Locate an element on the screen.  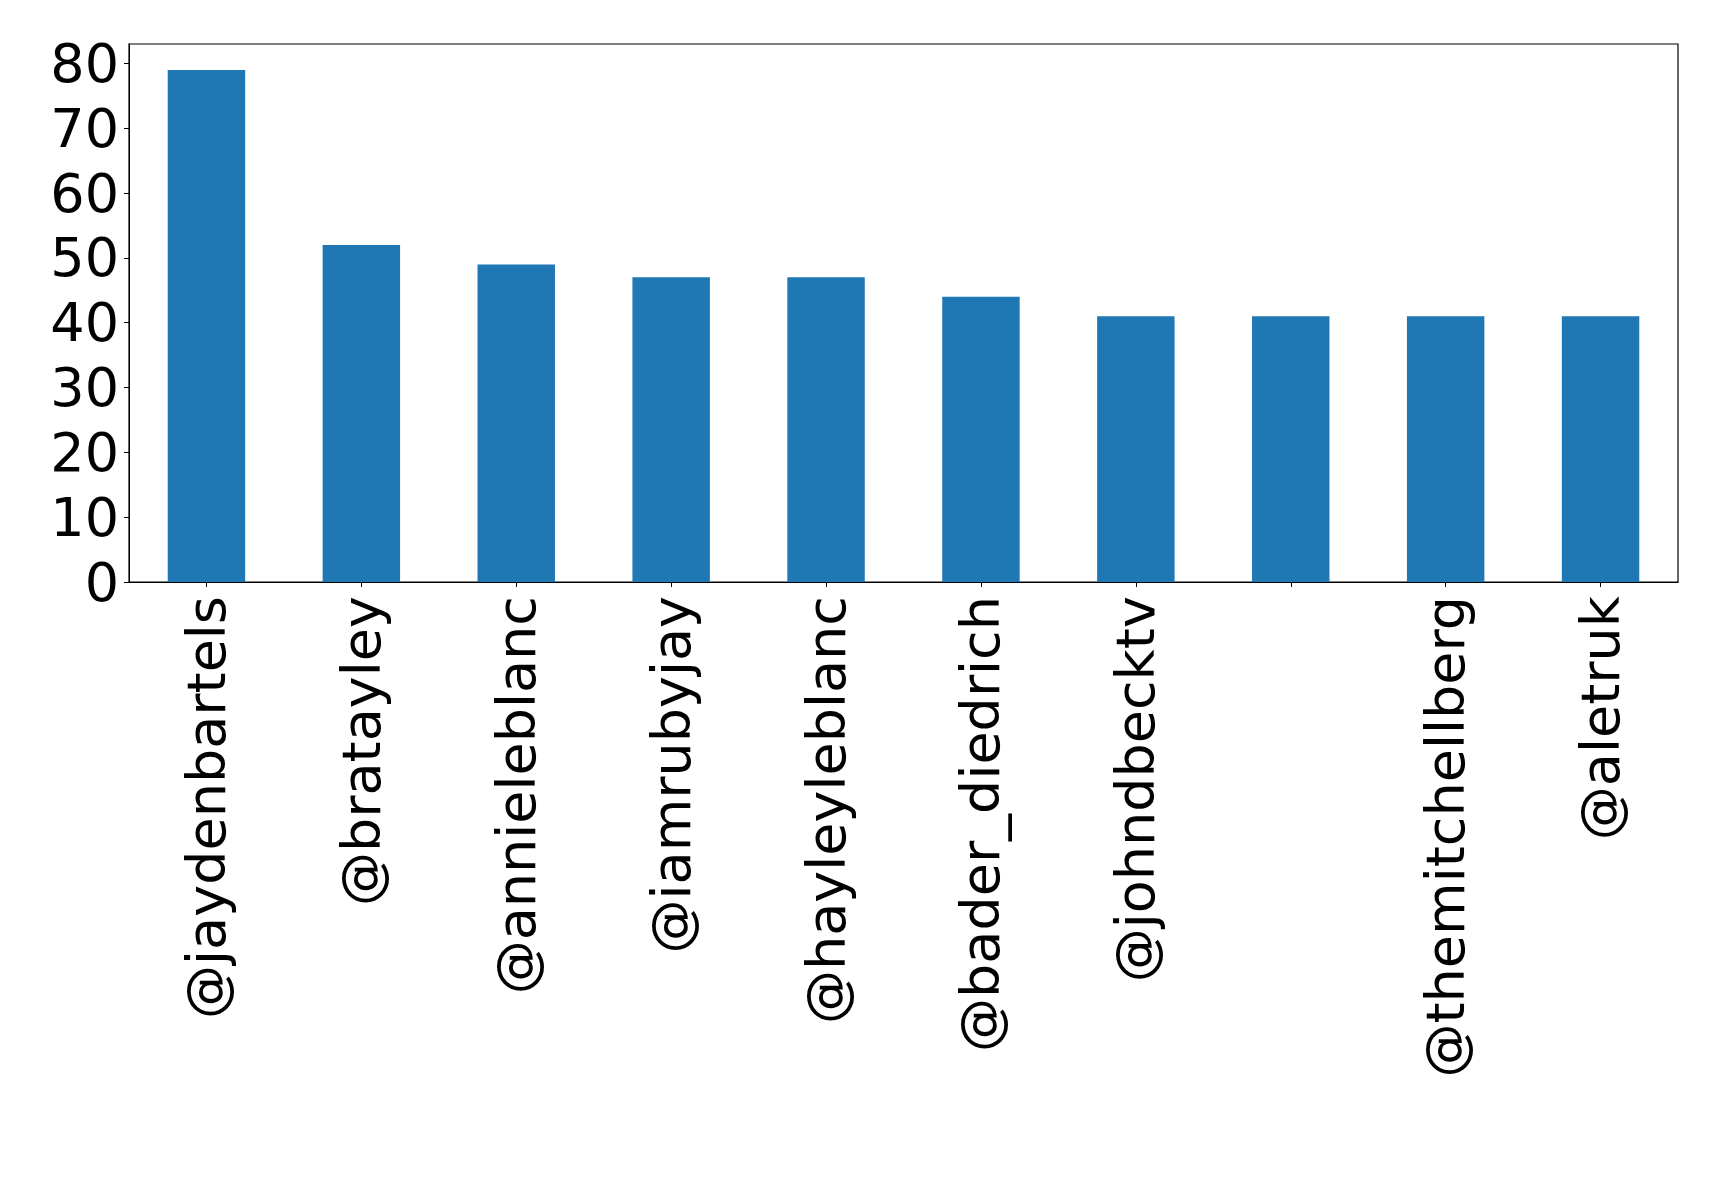
y-tick-label: 20 is located at coordinates (84, 452).